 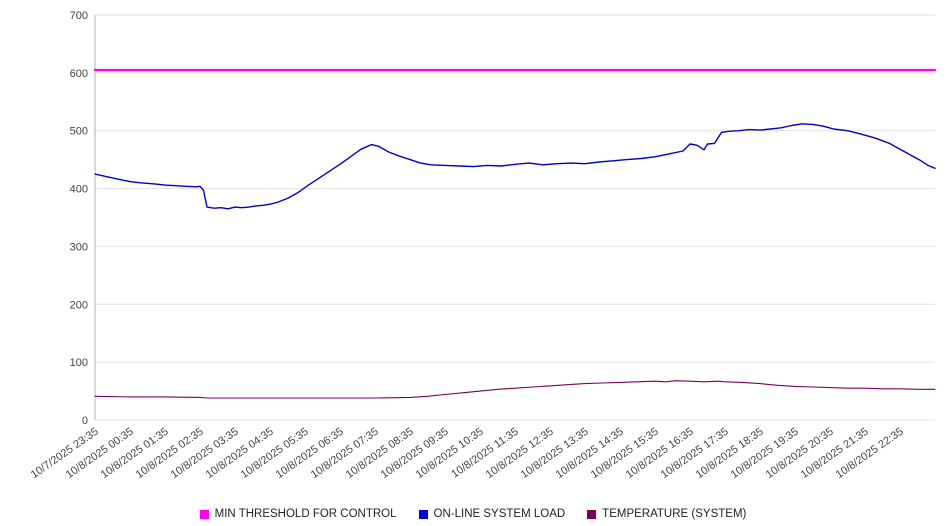 I want to click on svg-text: 500, so click(x=79, y=132).